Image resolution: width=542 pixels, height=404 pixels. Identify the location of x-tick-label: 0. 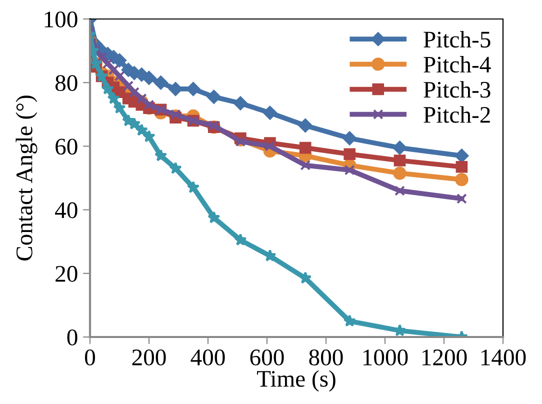
(90, 357).